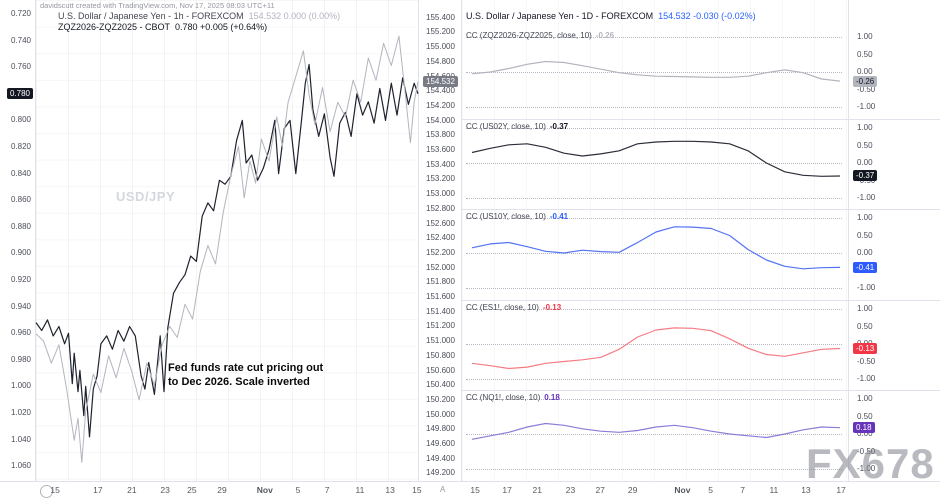  I want to click on axis-tick-label: 152.200, so click(440, 252).